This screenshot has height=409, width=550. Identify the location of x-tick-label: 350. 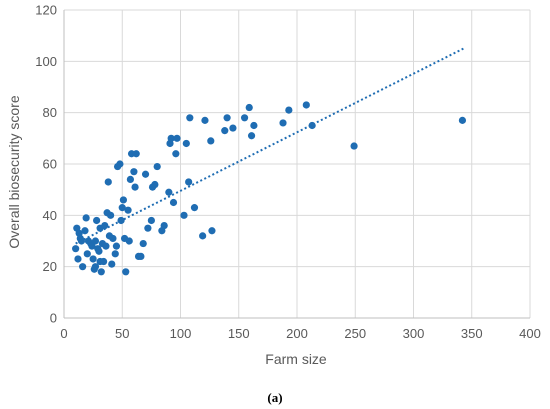
(472, 333).